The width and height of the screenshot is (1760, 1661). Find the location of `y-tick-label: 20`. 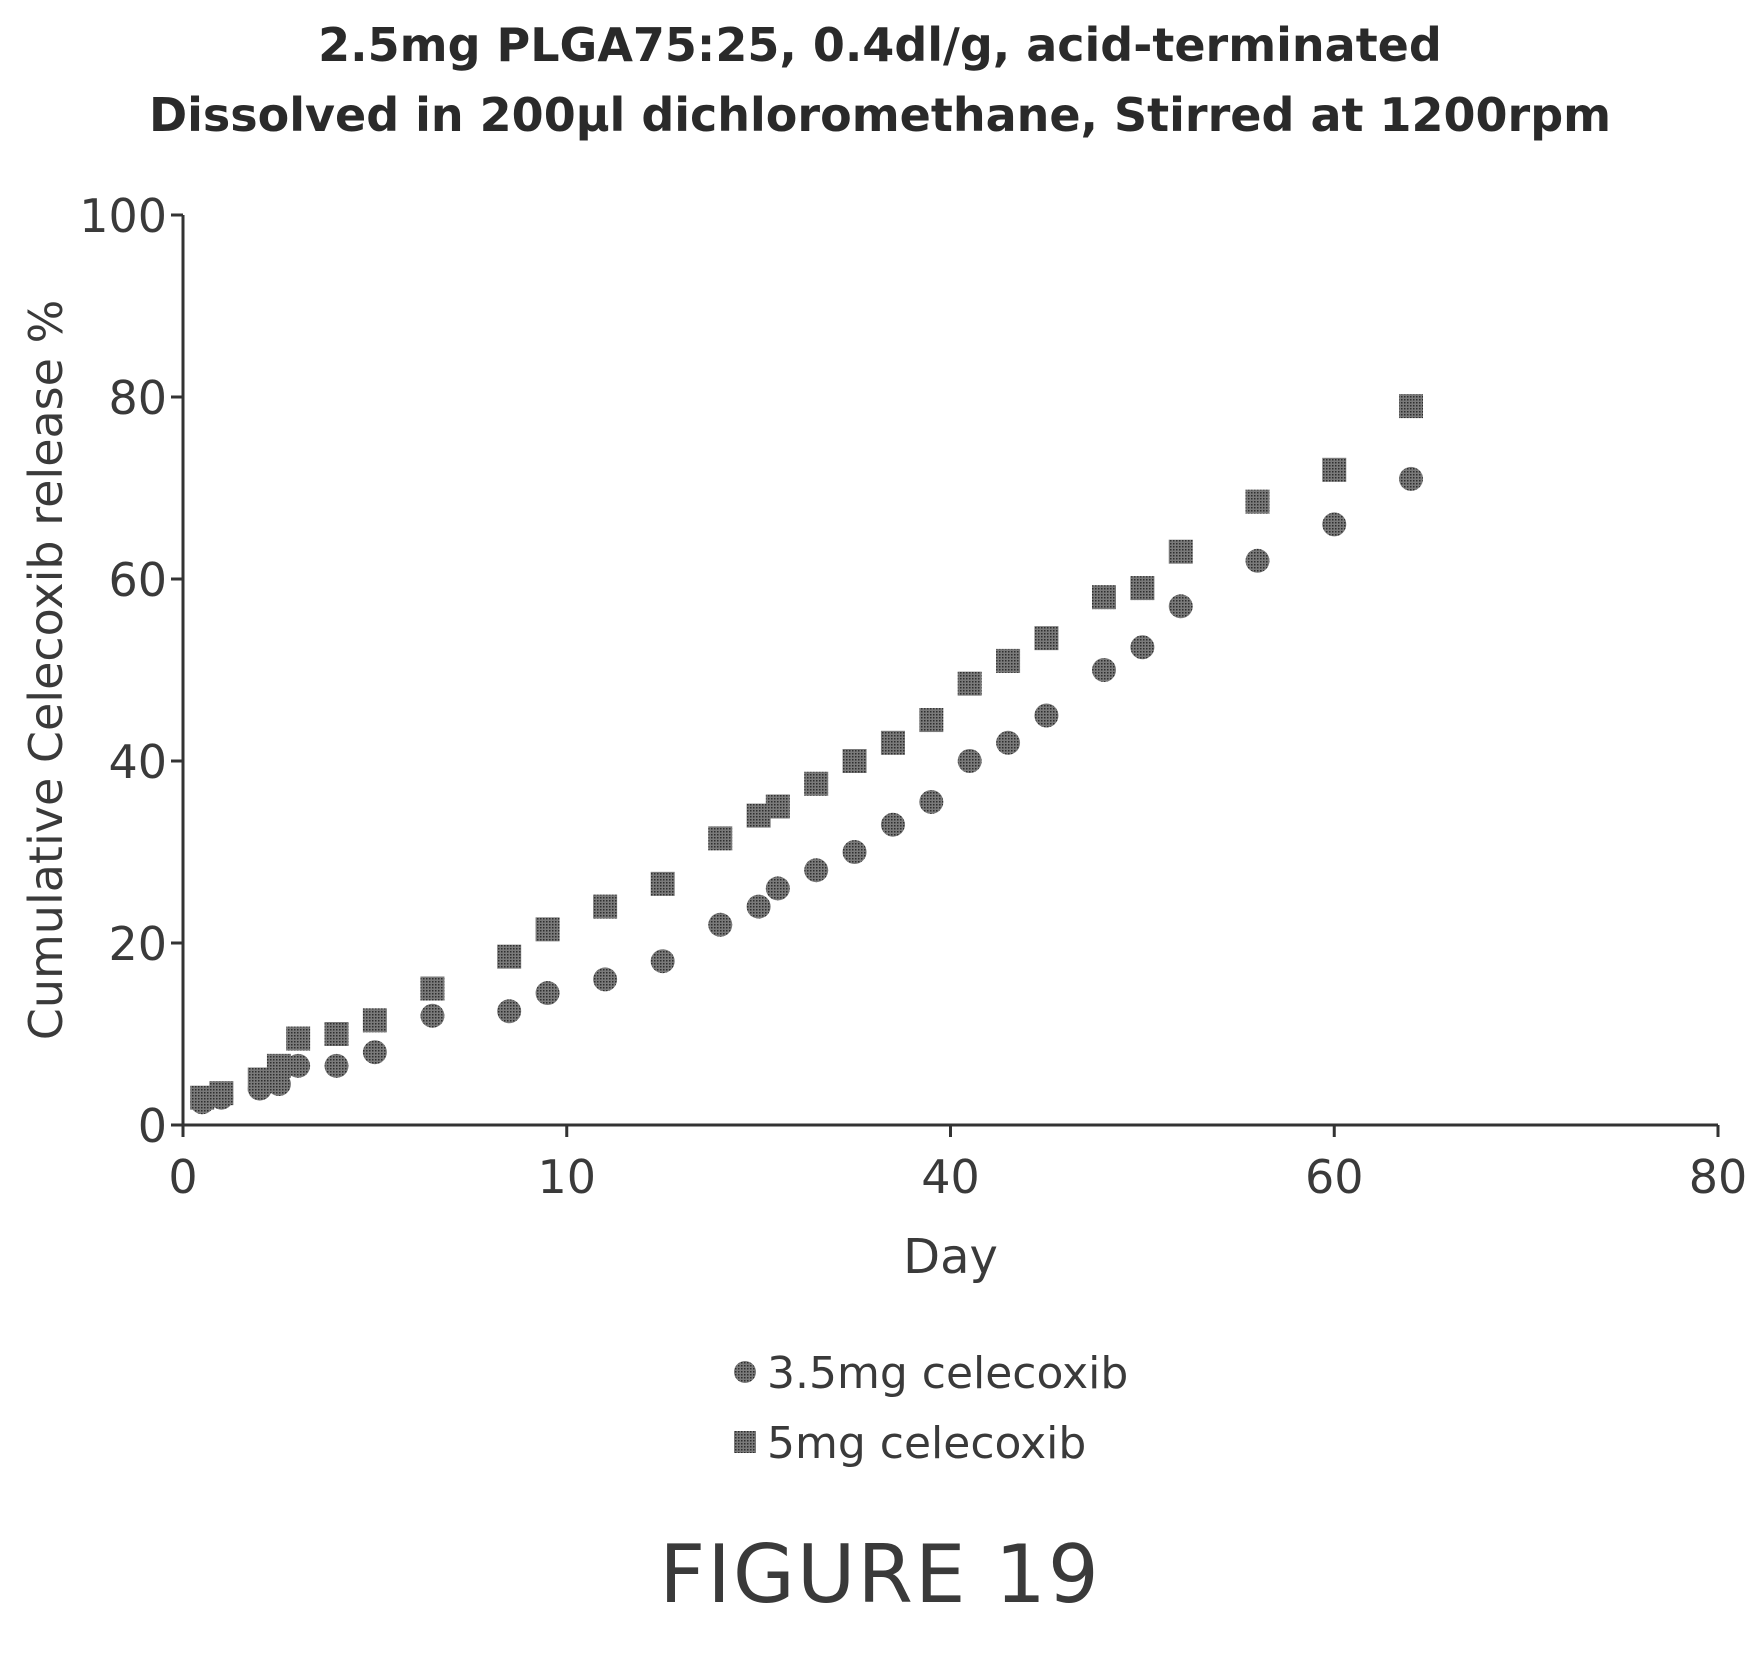

y-tick-label: 20 is located at coordinates (137, 944).